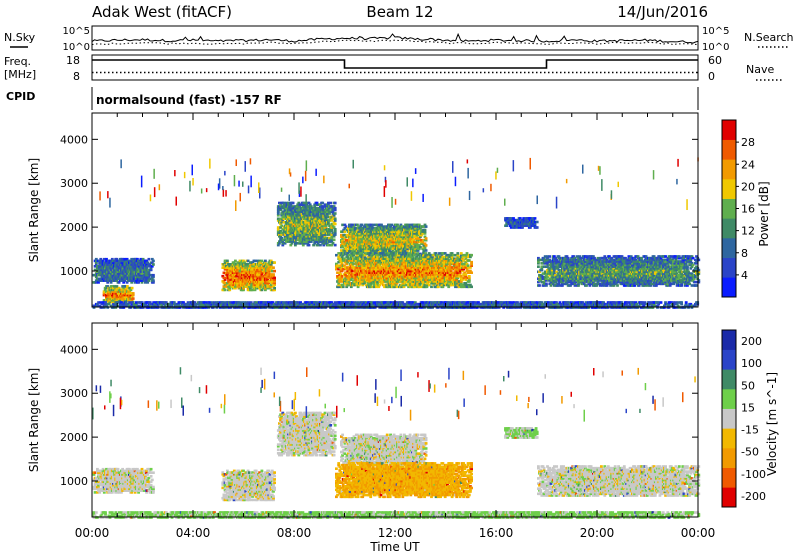 This screenshot has width=800, height=554. Describe the element at coordinates (711, 76) in the screenshot. I see `nave-tick-bottom: 0` at that location.